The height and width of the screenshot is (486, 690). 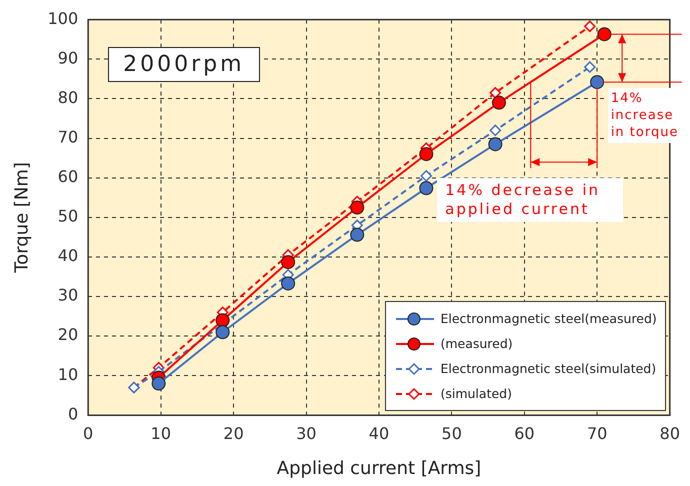 I want to click on y-tick-label: 100, so click(x=63, y=18).